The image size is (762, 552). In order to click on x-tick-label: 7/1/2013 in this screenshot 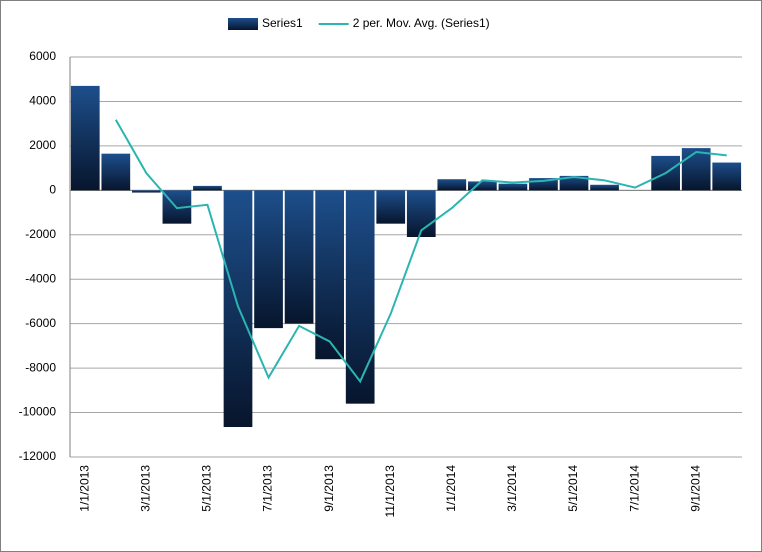, I will do `click(268, 488)`.